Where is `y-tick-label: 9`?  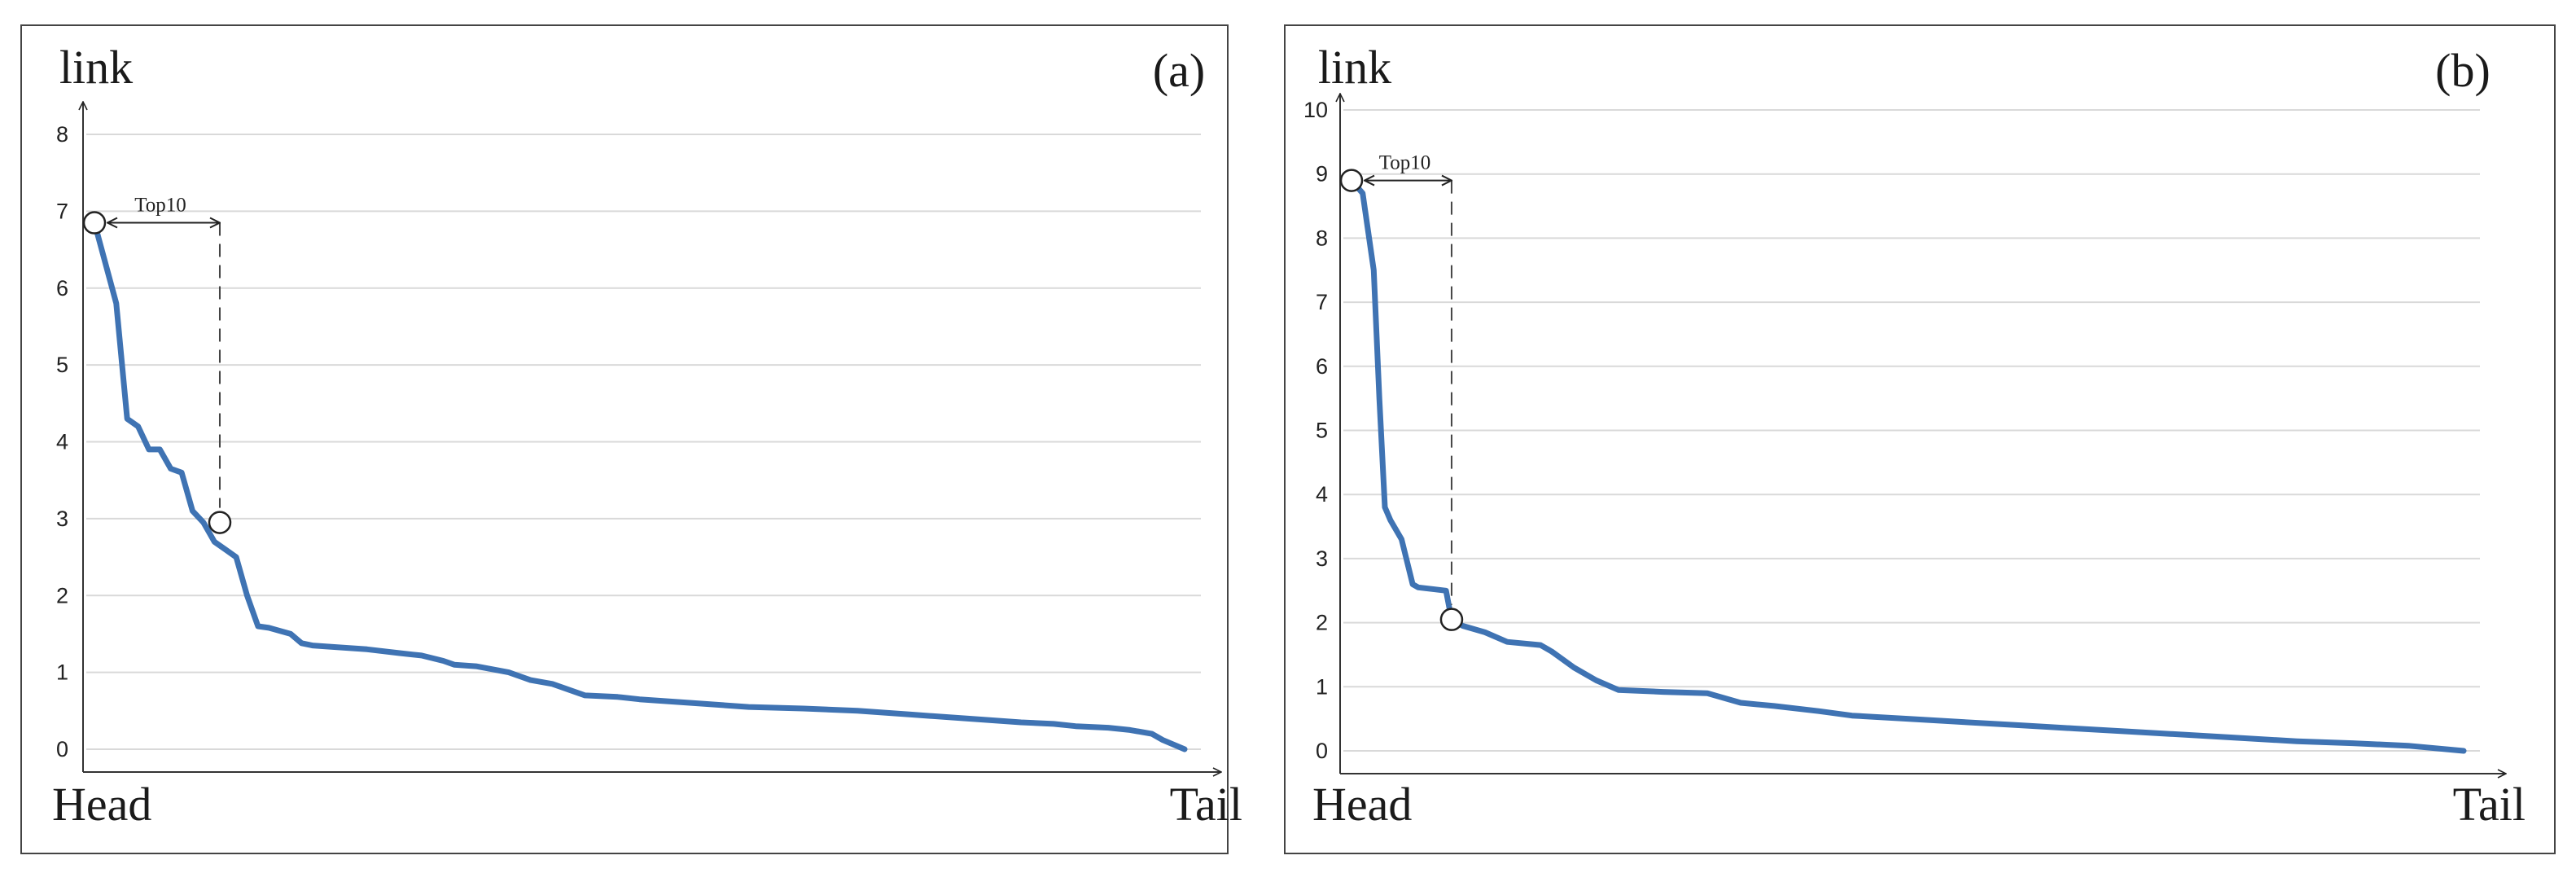
y-tick-label: 9 is located at coordinates (1322, 174).